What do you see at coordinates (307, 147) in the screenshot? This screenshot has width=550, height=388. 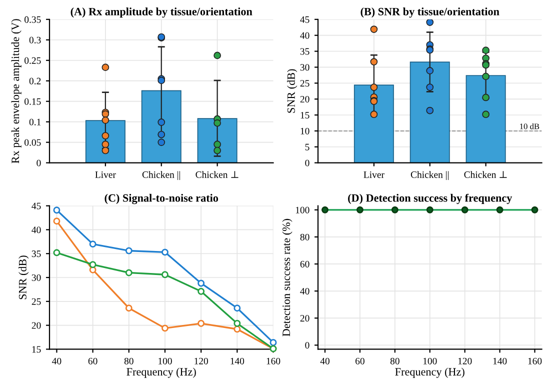 I see `y-tick-label: 5` at bounding box center [307, 147].